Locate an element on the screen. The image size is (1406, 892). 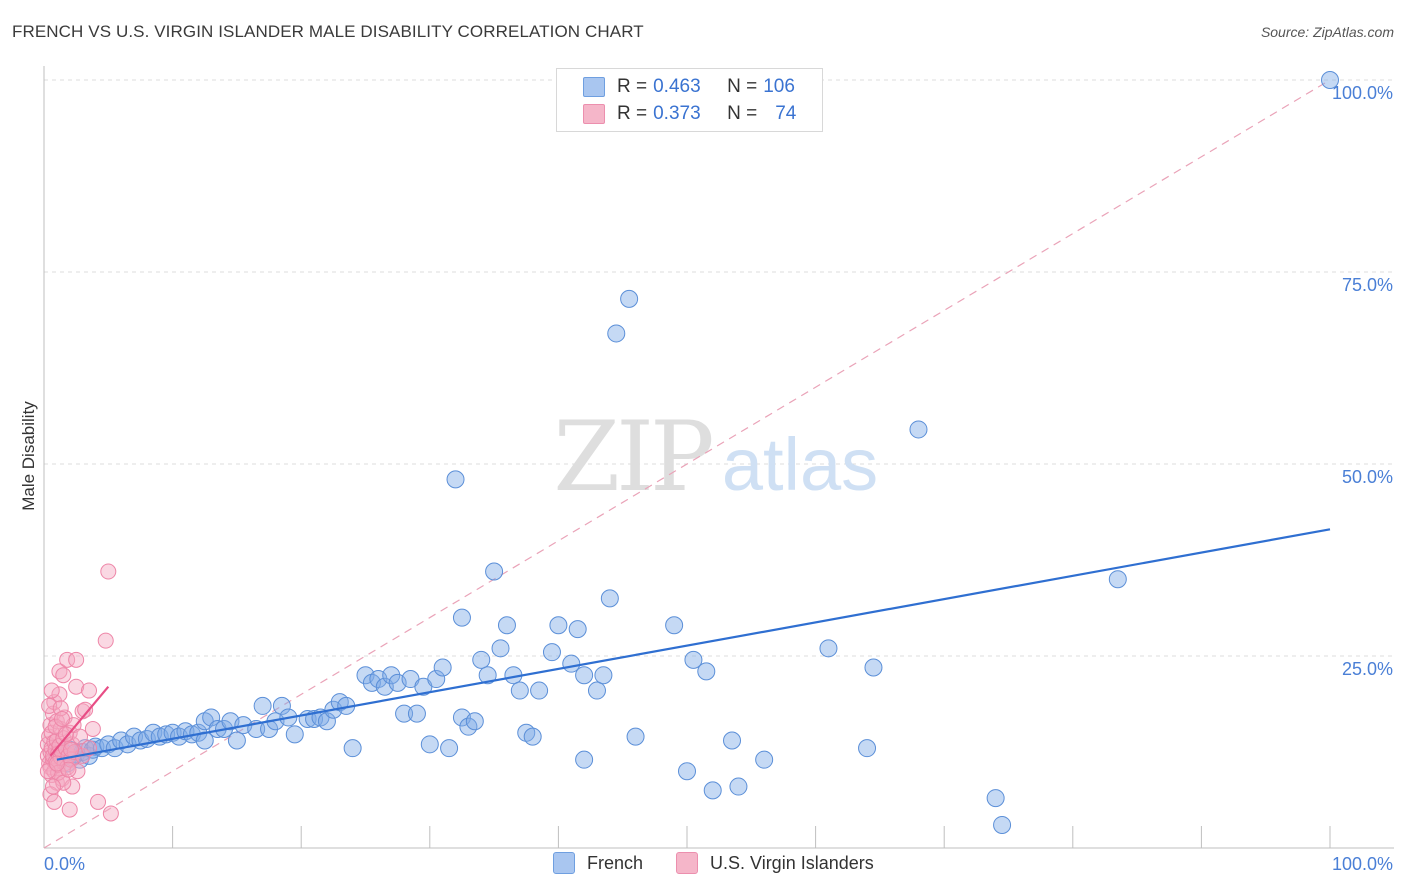
legend-swatch-virgin-islanders is located at coordinates (594, 114).